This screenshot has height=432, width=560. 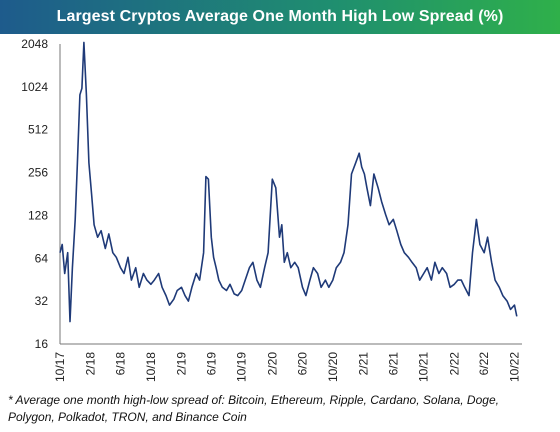 What do you see at coordinates (363, 364) in the screenshot?
I see `x-tick-label: 2/21` at bounding box center [363, 364].